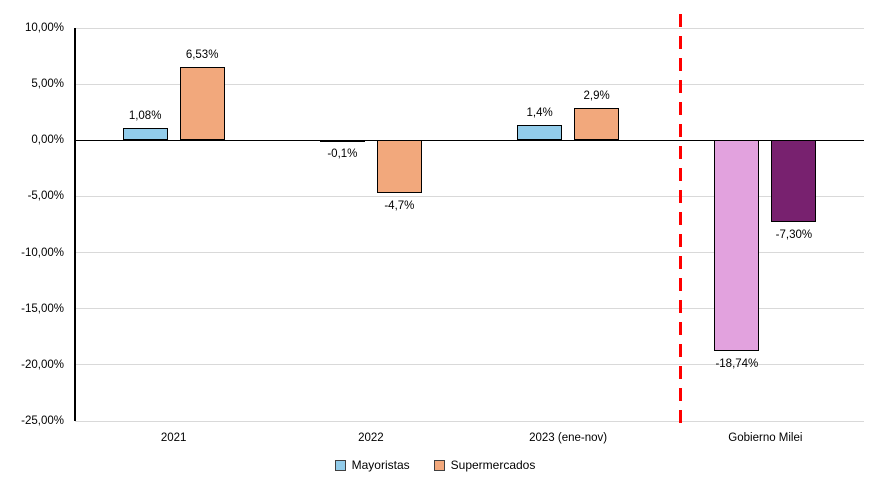 This screenshot has width=870, height=497. I want to click on legend-swatch-mayoristas-icon, so click(340, 465).